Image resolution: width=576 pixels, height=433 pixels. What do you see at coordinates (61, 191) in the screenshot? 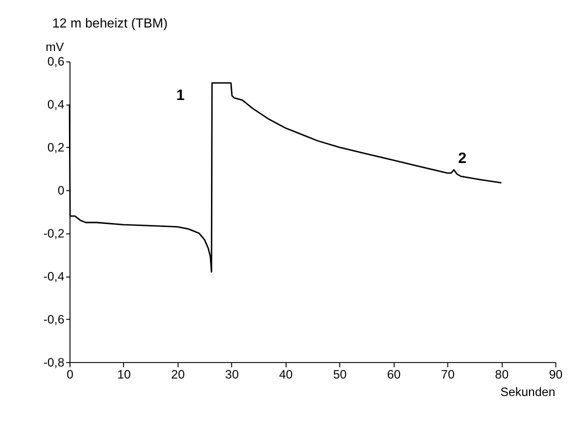
I see `y-tick-label: 0` at bounding box center [61, 191].